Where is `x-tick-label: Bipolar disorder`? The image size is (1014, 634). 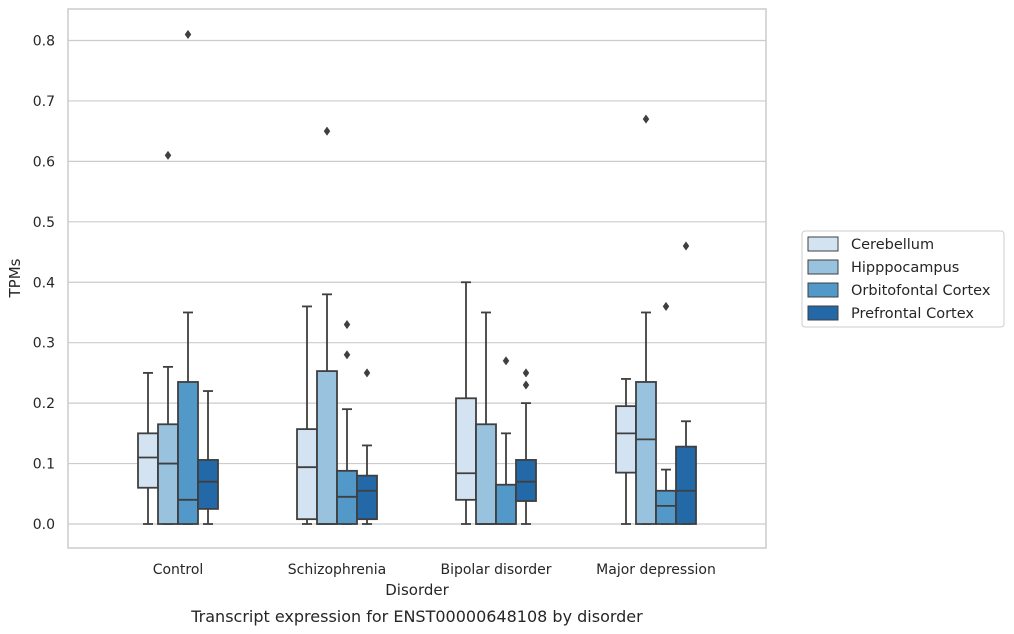
x-tick-label: Bipolar disorder is located at coordinates (495, 570).